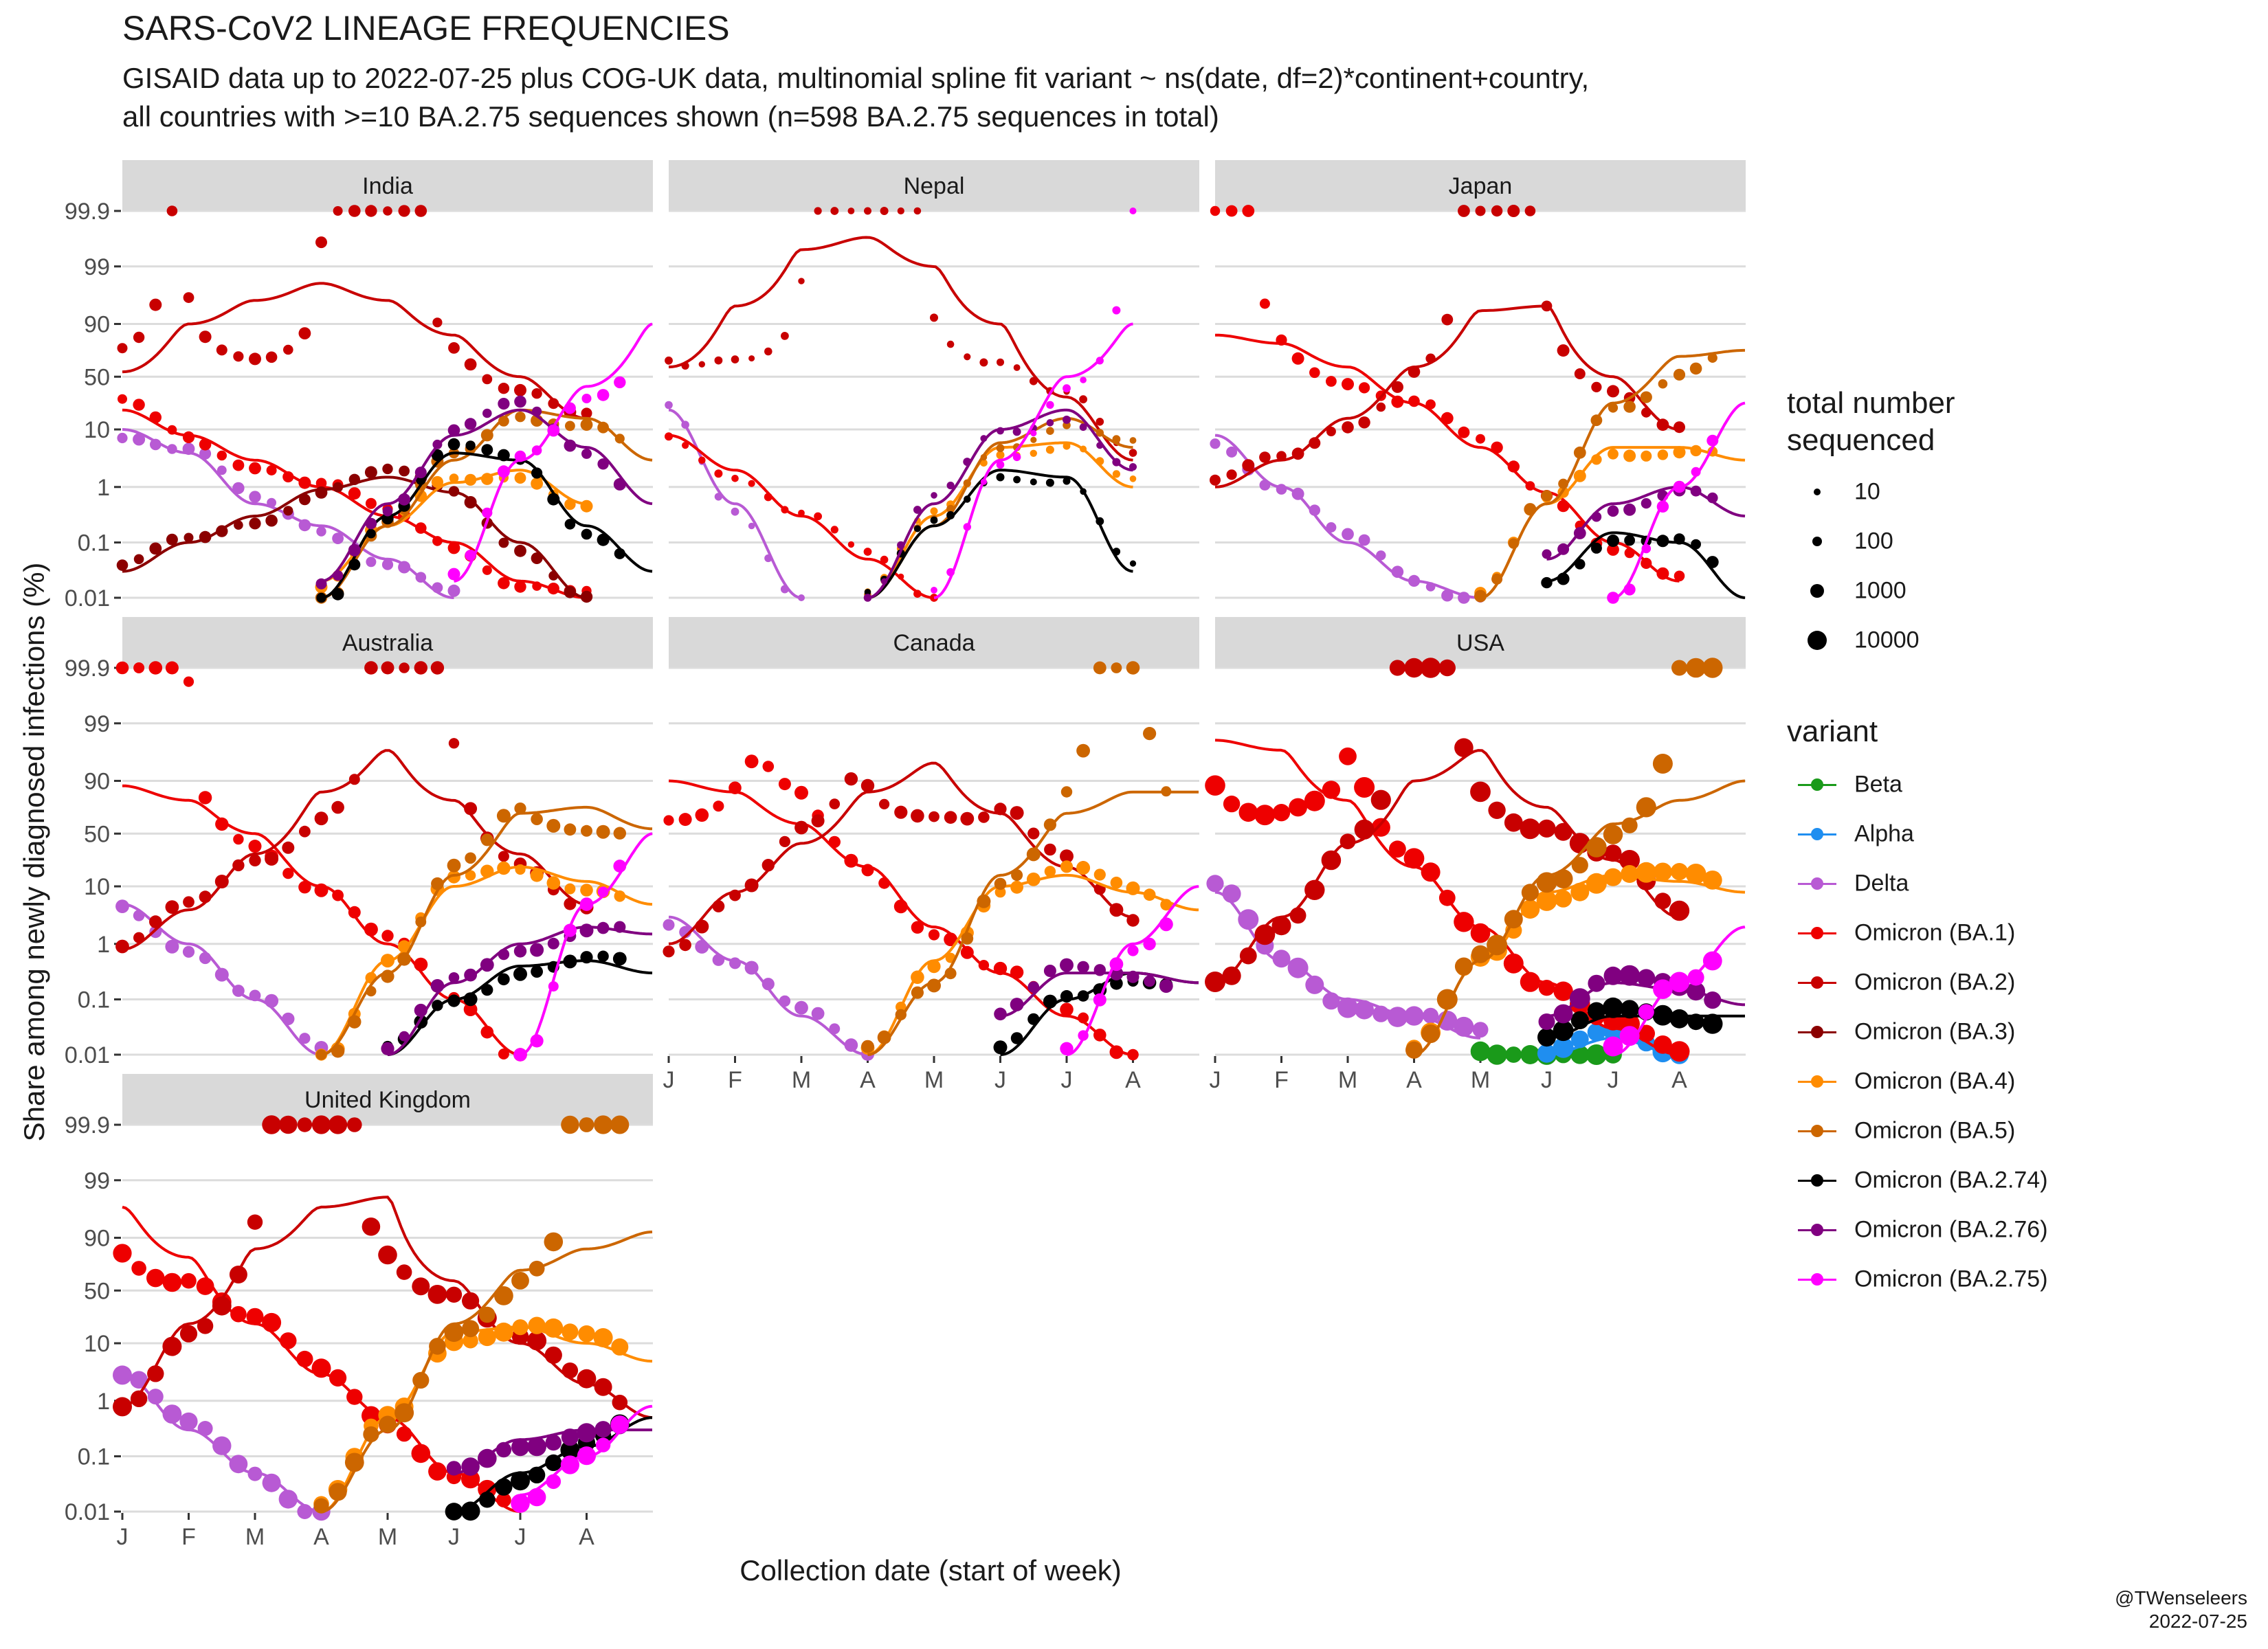 The height and width of the screenshot is (1649, 2268). Describe the element at coordinates (1935, 1081) in the screenshot. I see `variant-legend-label: Omicron (BA.4)` at that location.